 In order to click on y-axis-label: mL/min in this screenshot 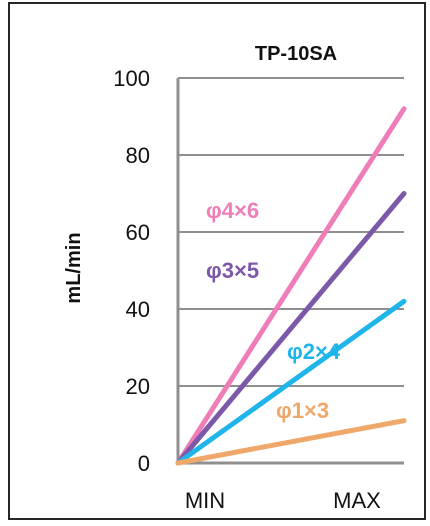, I will do `click(74, 267)`.